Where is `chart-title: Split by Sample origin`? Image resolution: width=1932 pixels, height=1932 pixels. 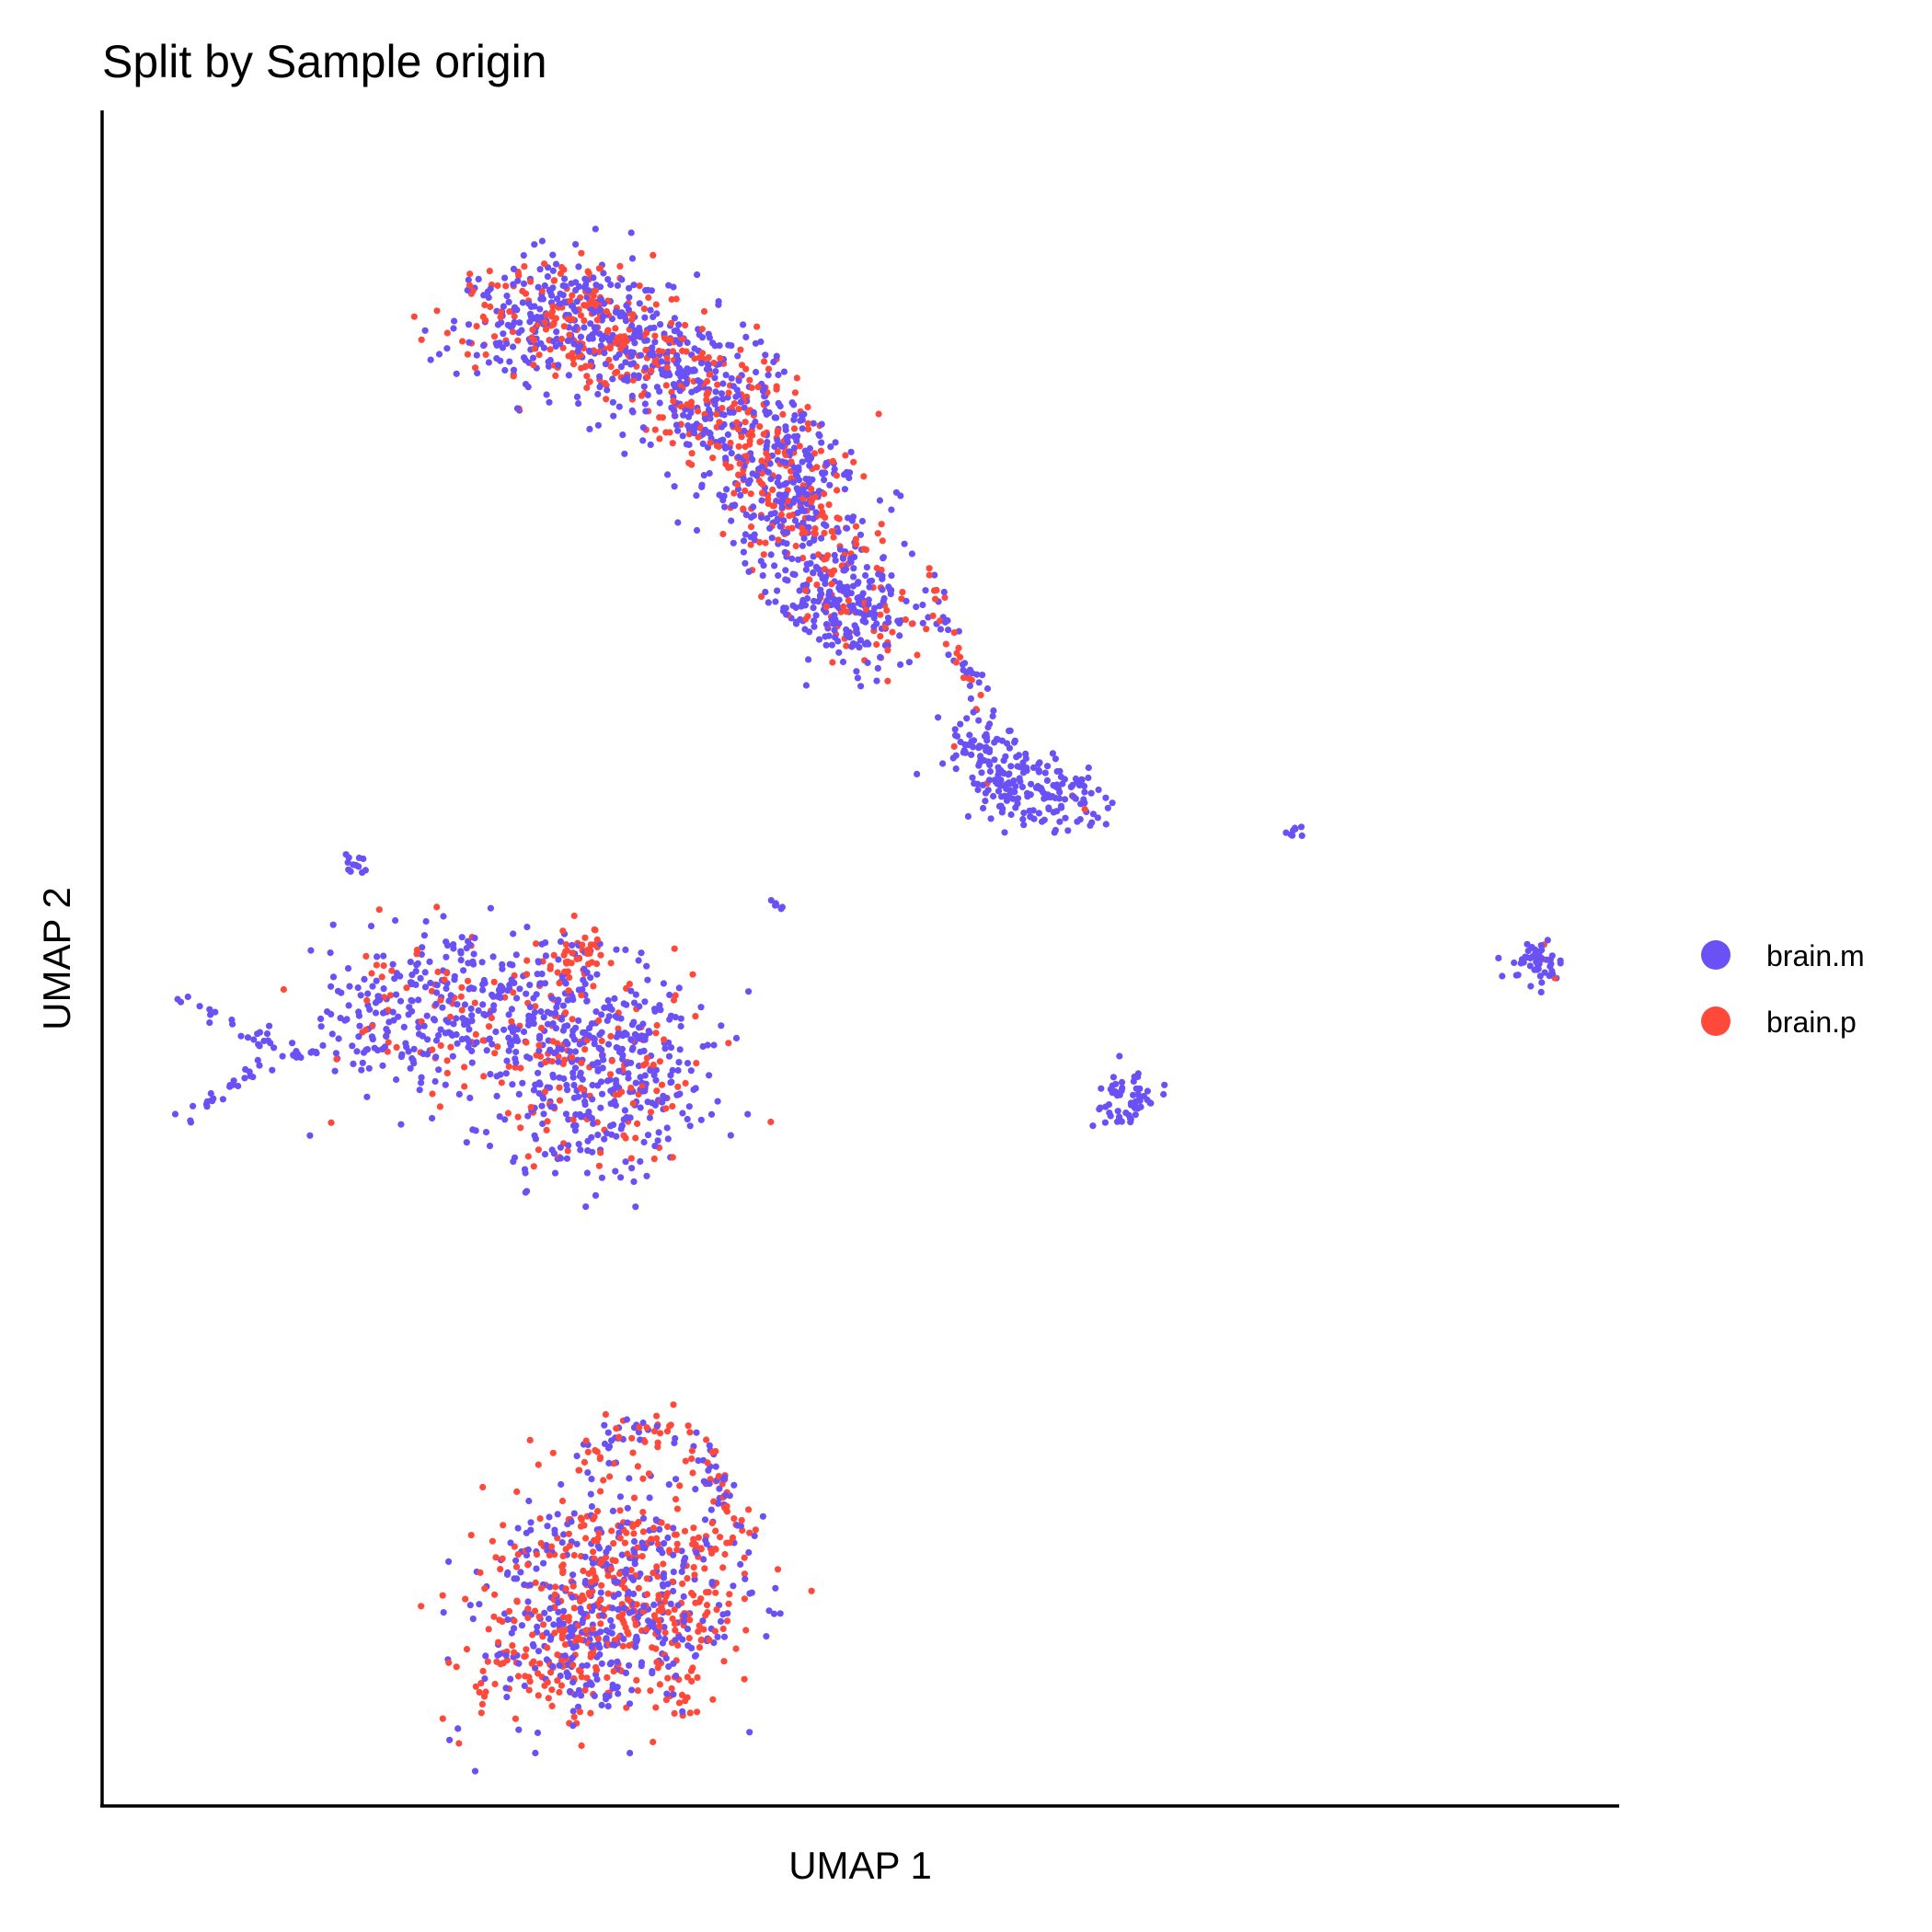
chart-title: Split by Sample origin is located at coordinates (324, 61).